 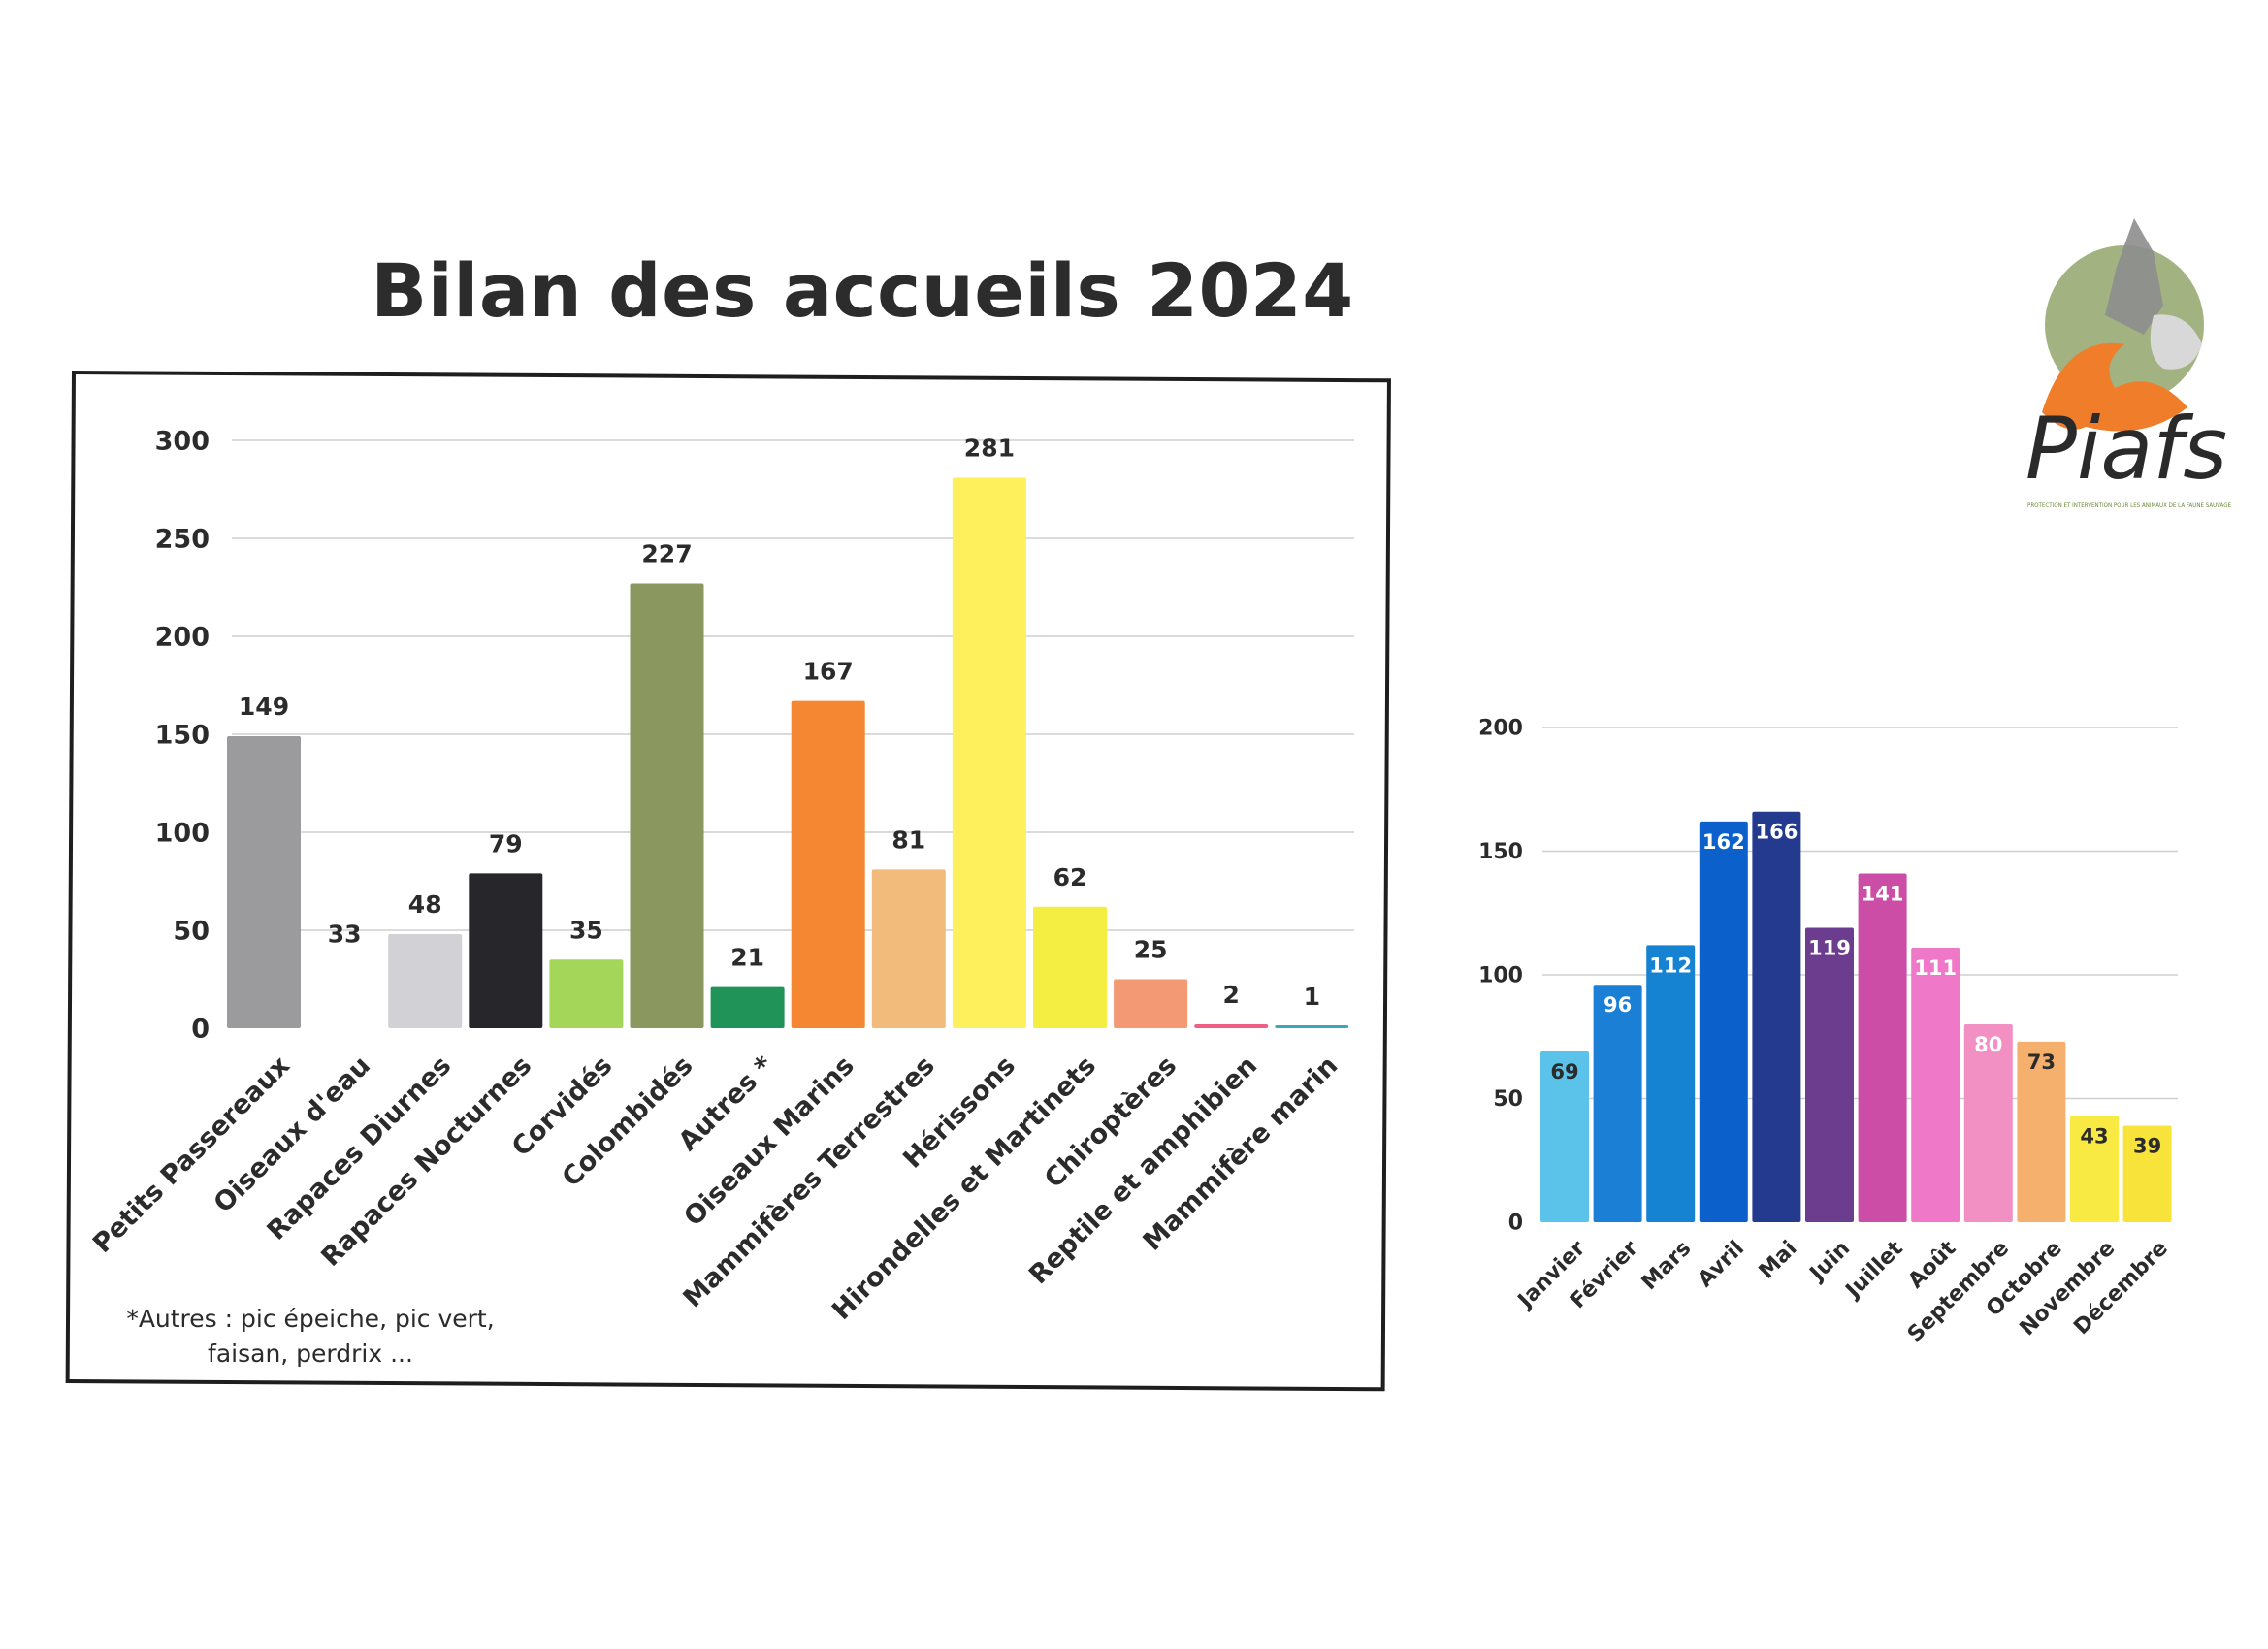 What do you see at coordinates (1829, 948) in the screenshot?
I see `monthly-data-label: 119` at bounding box center [1829, 948].